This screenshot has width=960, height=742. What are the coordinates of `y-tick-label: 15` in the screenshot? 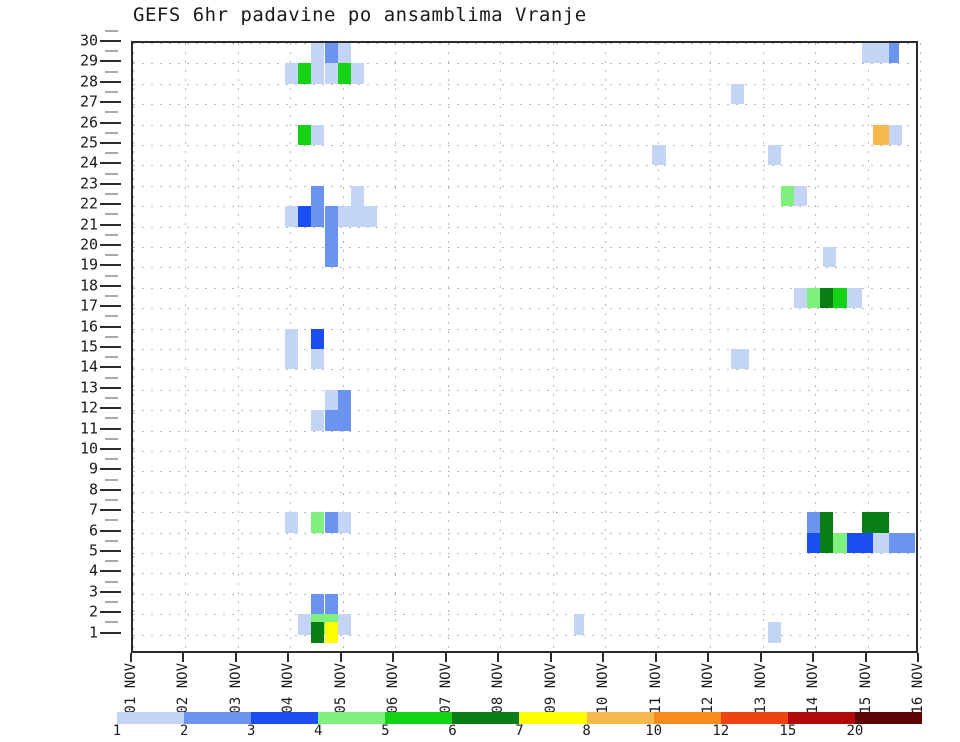 It's located at (88, 346).